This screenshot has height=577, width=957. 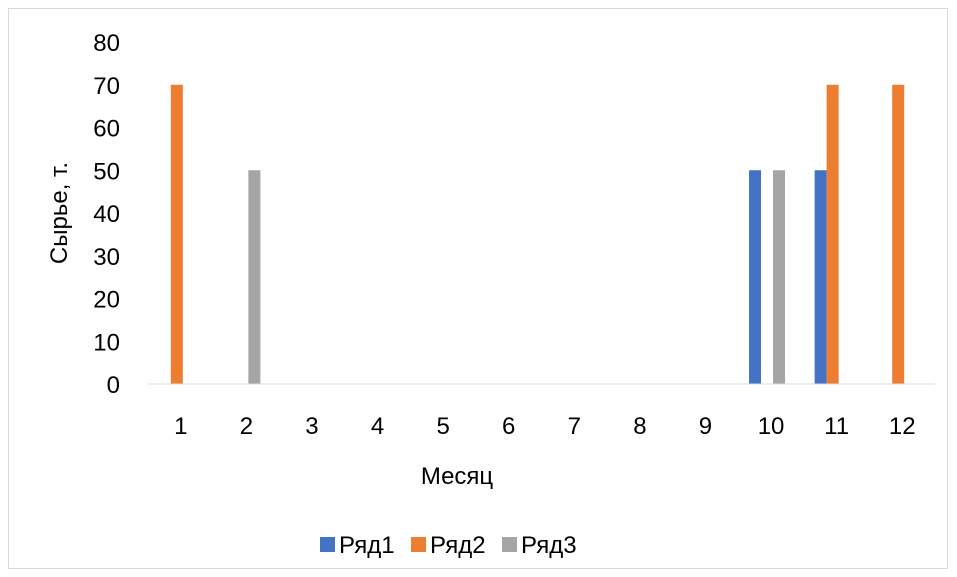 I want to click on y-axis-ticks: 0 10 20 30 40 50 60 70 80, so click(x=106, y=214).